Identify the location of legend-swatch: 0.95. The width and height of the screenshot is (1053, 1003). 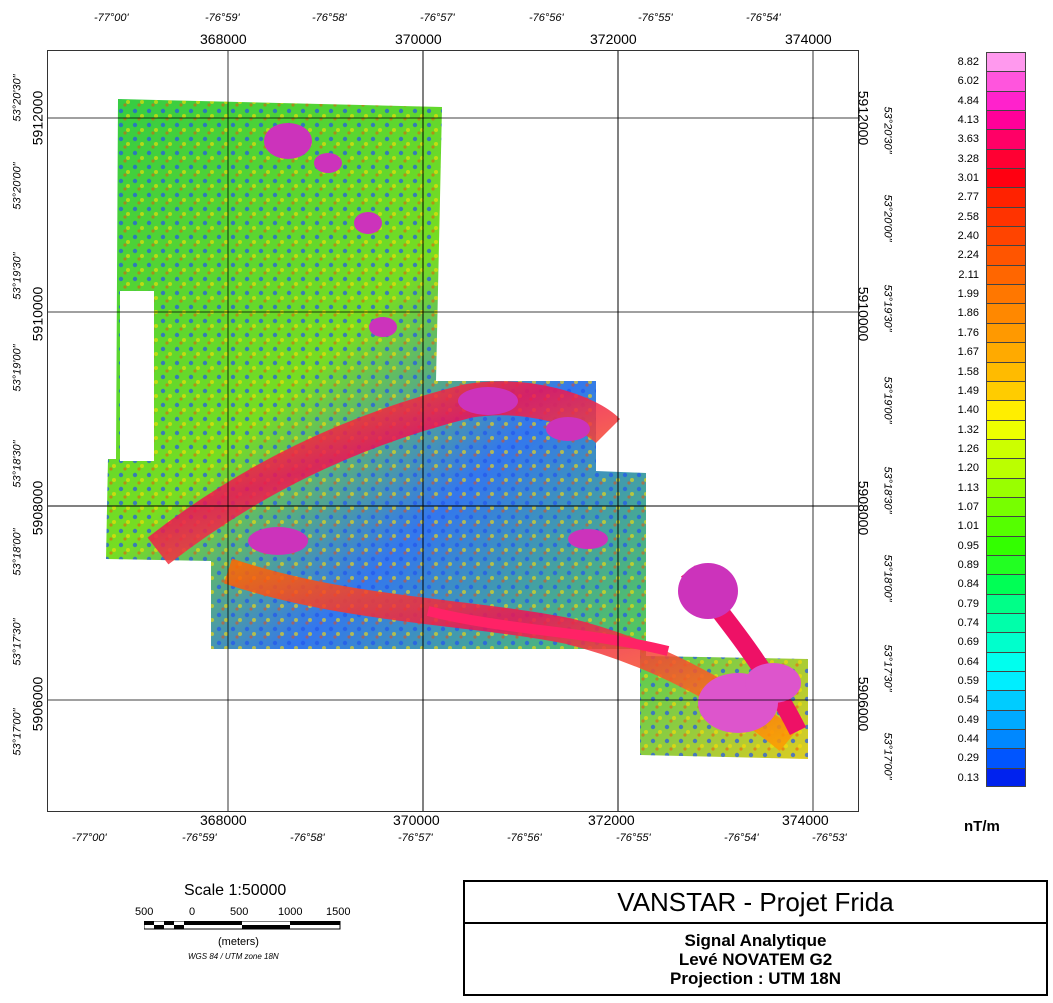
(992, 545).